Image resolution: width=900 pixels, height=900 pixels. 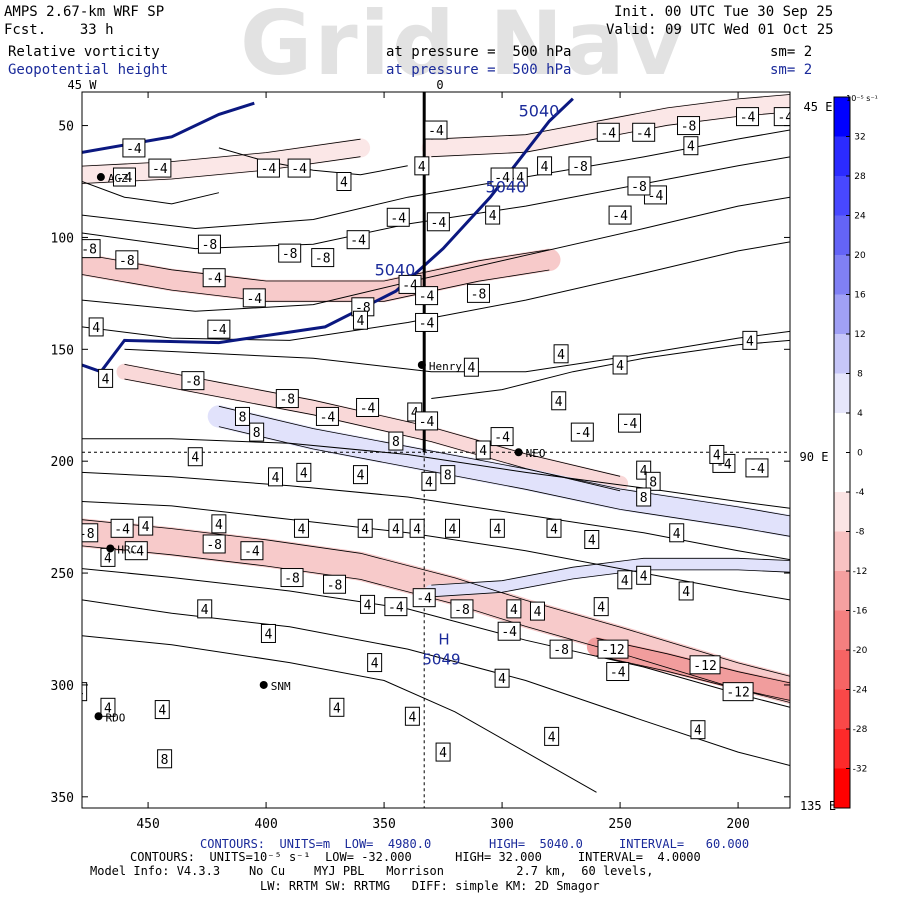 I want to click on field2-title: Geopotential height, so click(x=88, y=70).